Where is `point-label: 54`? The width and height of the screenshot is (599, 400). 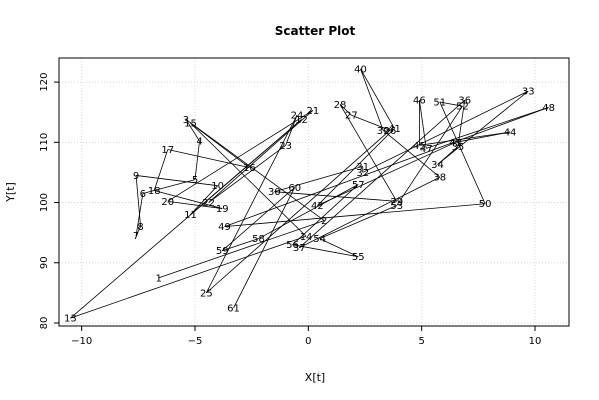
point-label: 54 is located at coordinates (319, 239).